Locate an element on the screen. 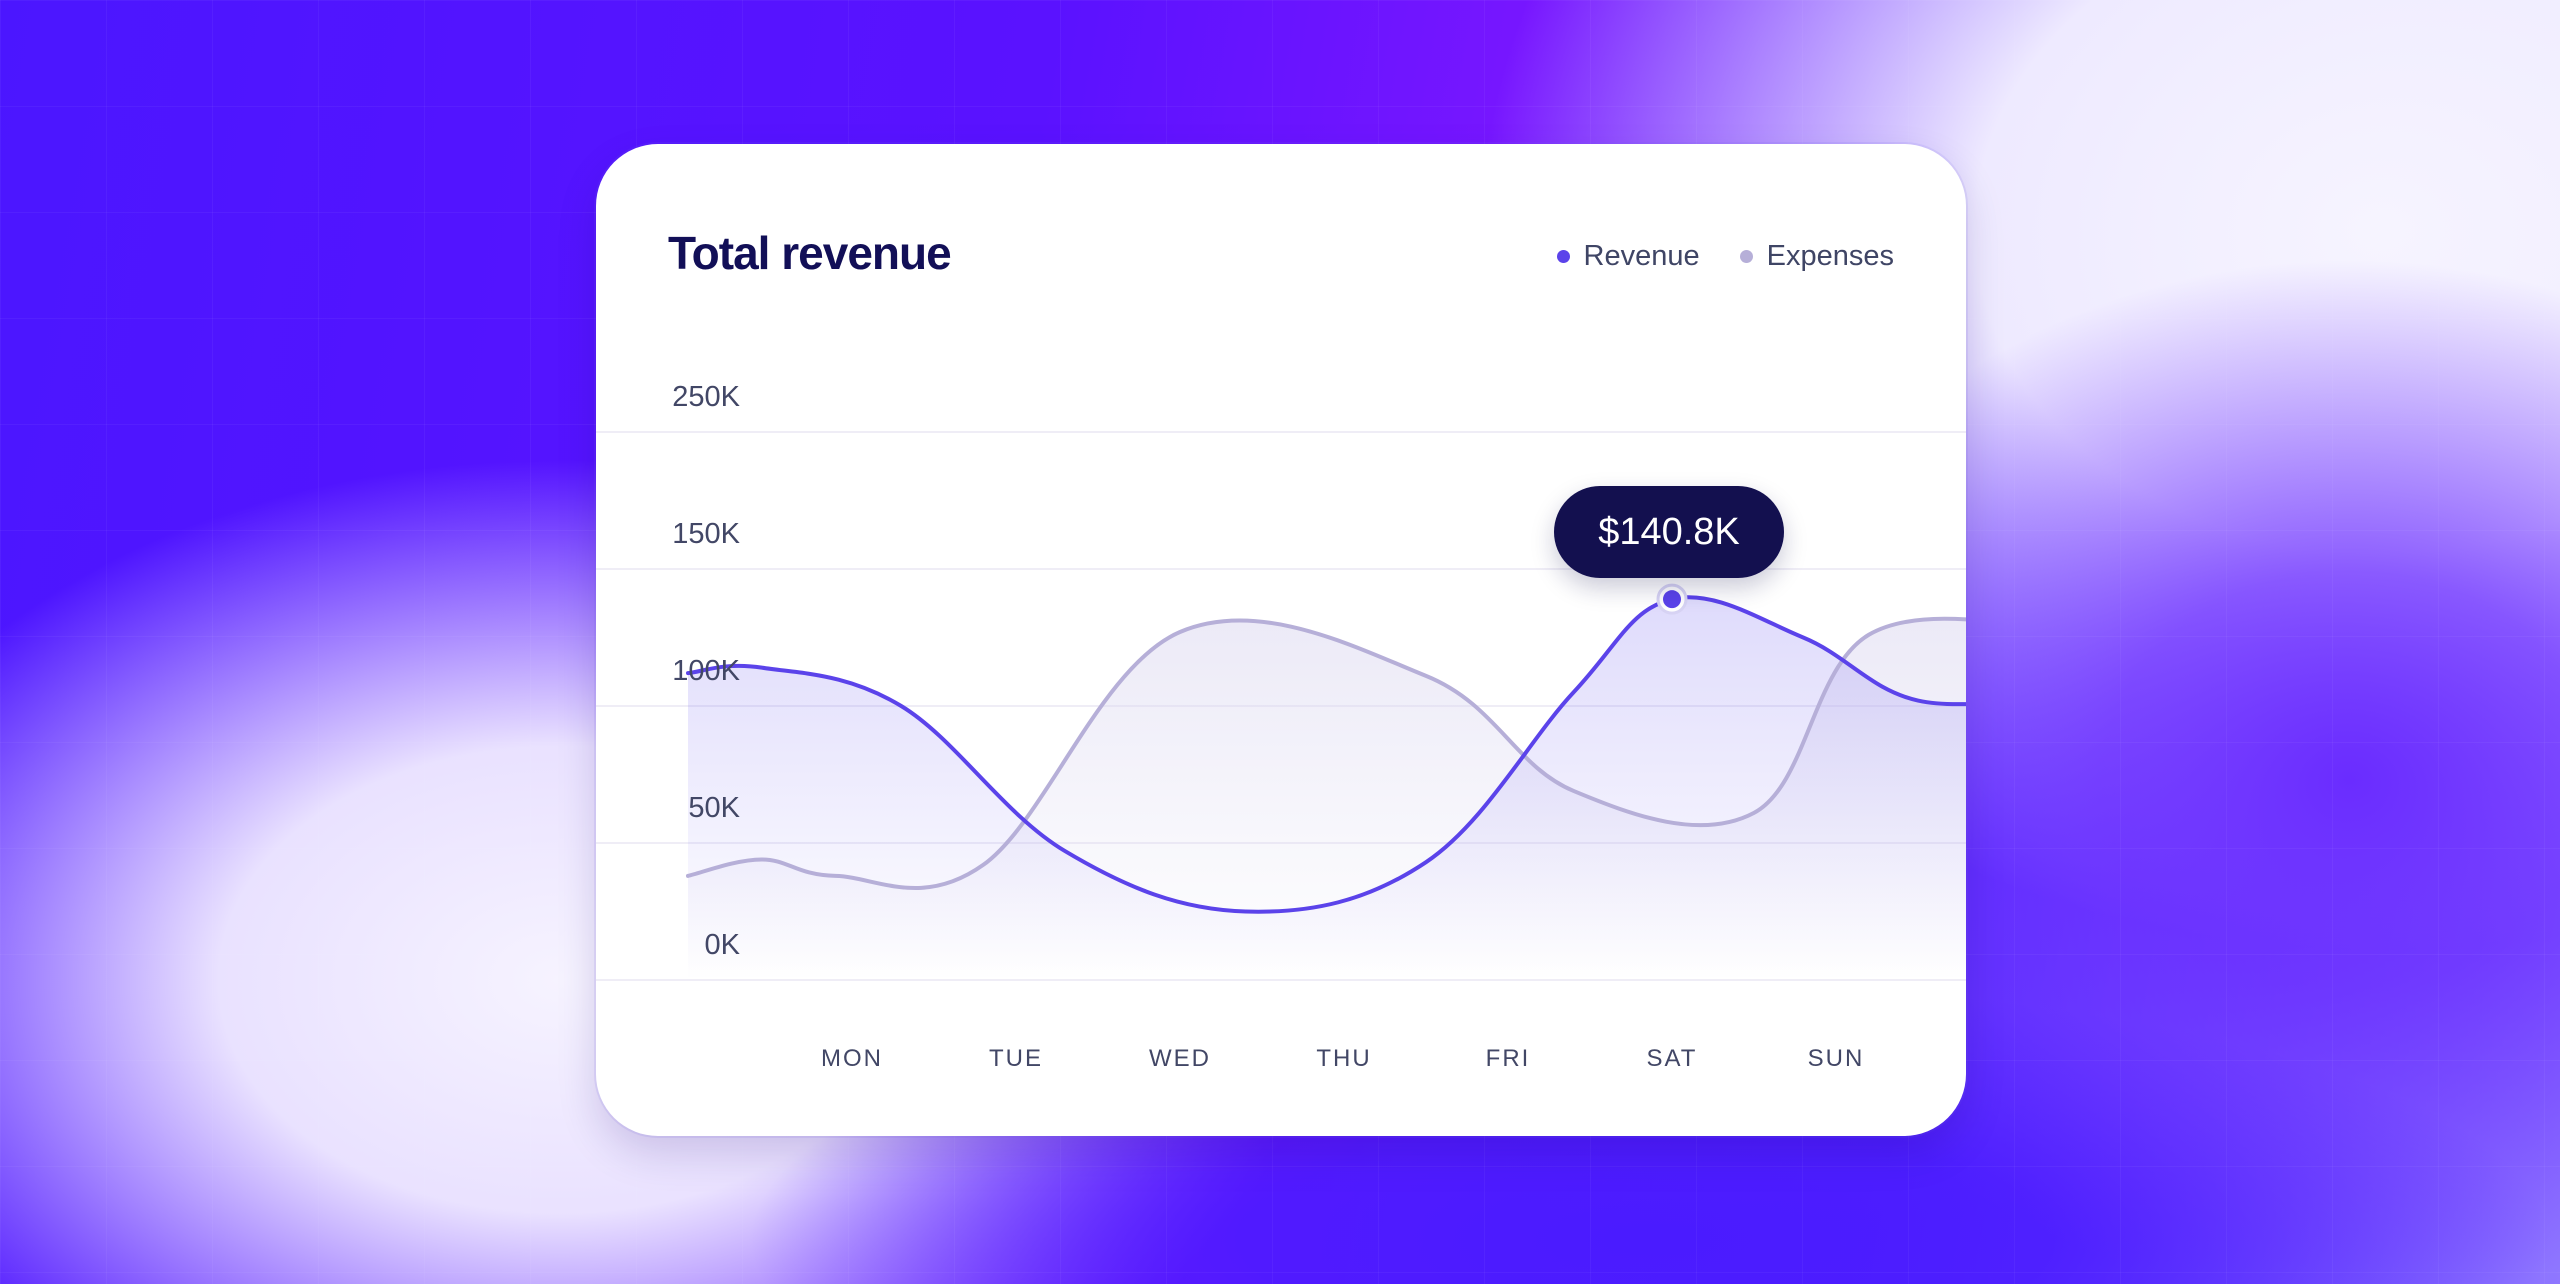  y-tick-label: 150K is located at coordinates (706, 534).